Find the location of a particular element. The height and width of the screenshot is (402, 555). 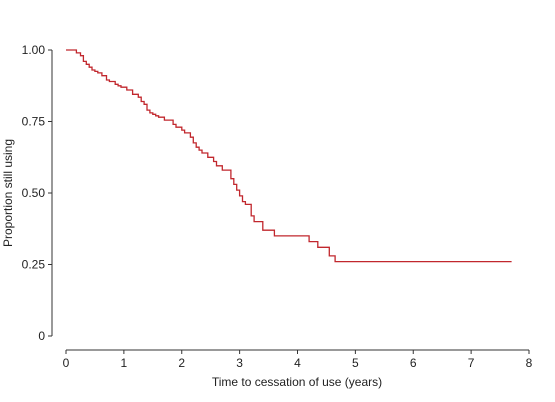

x-tick-label: 6 is located at coordinates (413, 363).